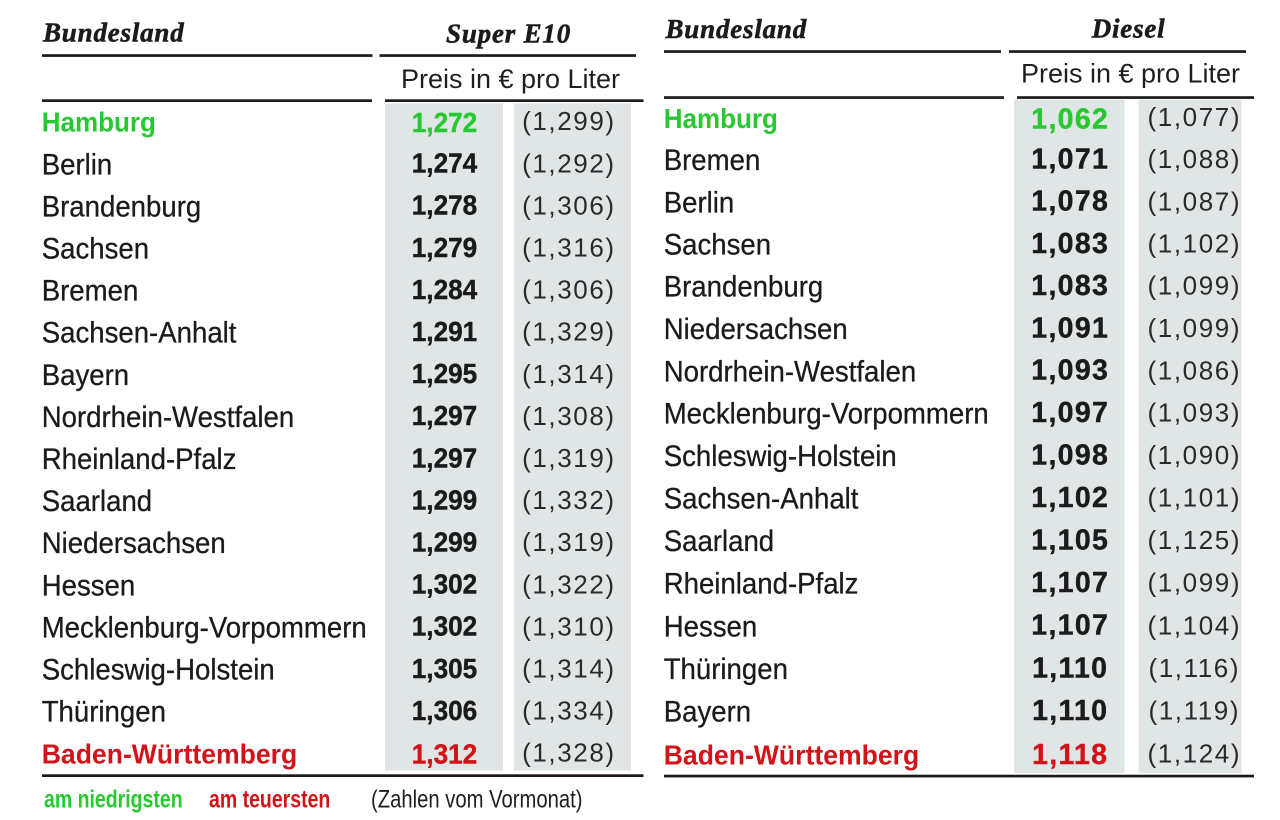 Image resolution: width=1280 pixels, height=820 pixels. I want to click on svg-text: 1,279, so click(444, 247).